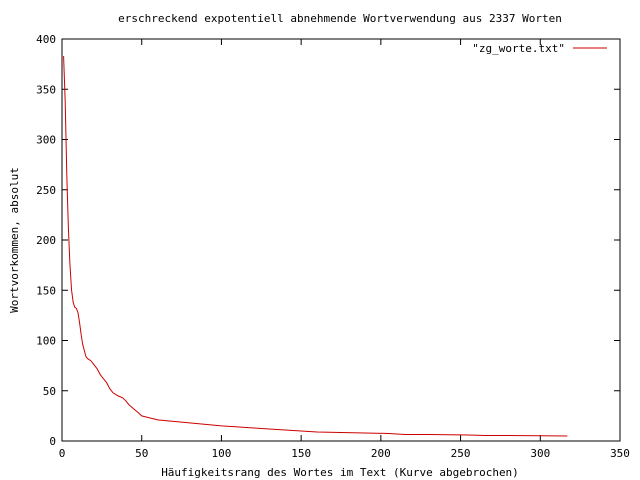 Image resolution: width=640 pixels, height=480 pixels. Describe the element at coordinates (46, 140) in the screenshot. I see `y-tick-label: 300` at that location.